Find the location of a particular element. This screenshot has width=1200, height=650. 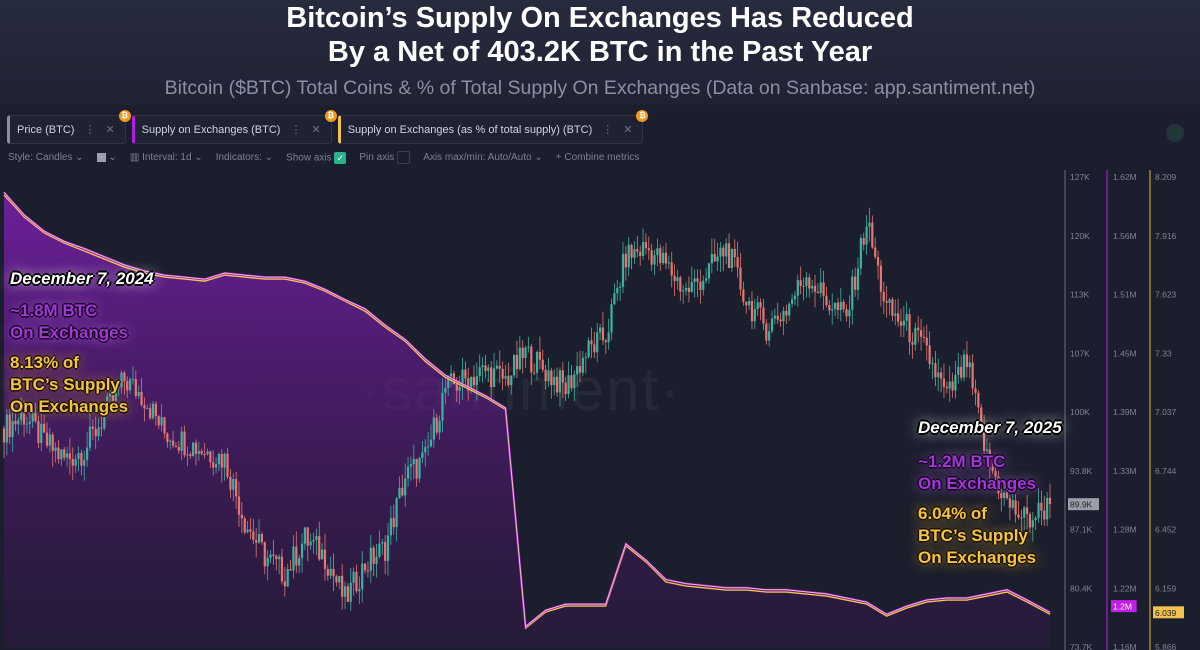

annotation-end-pct-1: 6.04% of is located at coordinates (952, 513).